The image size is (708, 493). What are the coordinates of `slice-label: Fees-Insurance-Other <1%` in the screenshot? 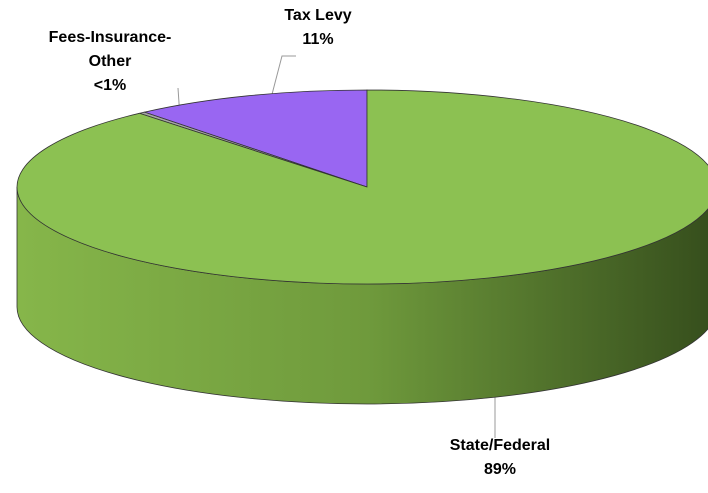 It's located at (110, 62).